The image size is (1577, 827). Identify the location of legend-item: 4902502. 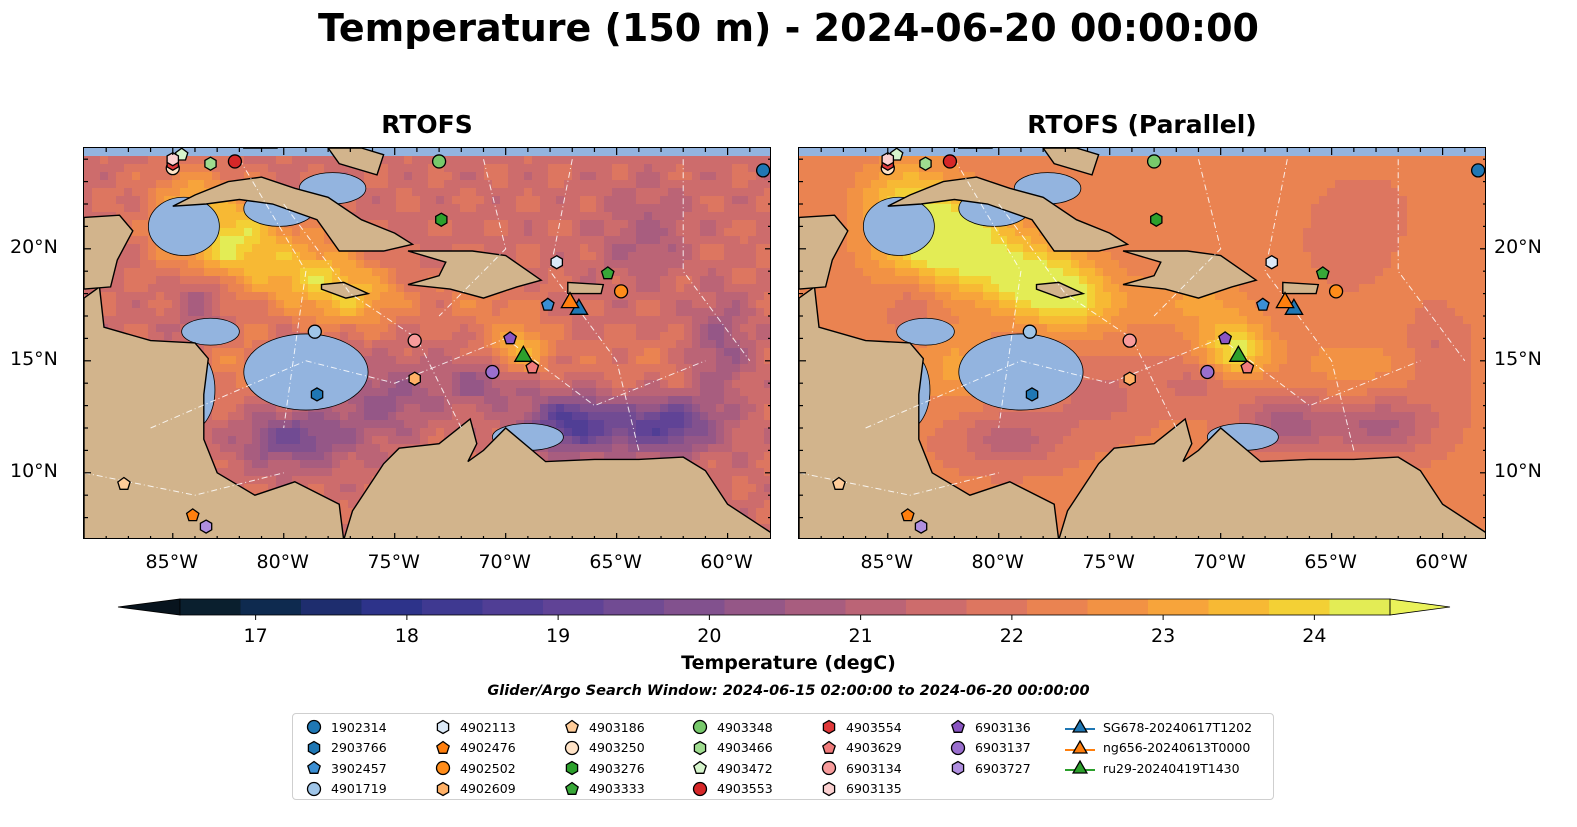
(475, 768).